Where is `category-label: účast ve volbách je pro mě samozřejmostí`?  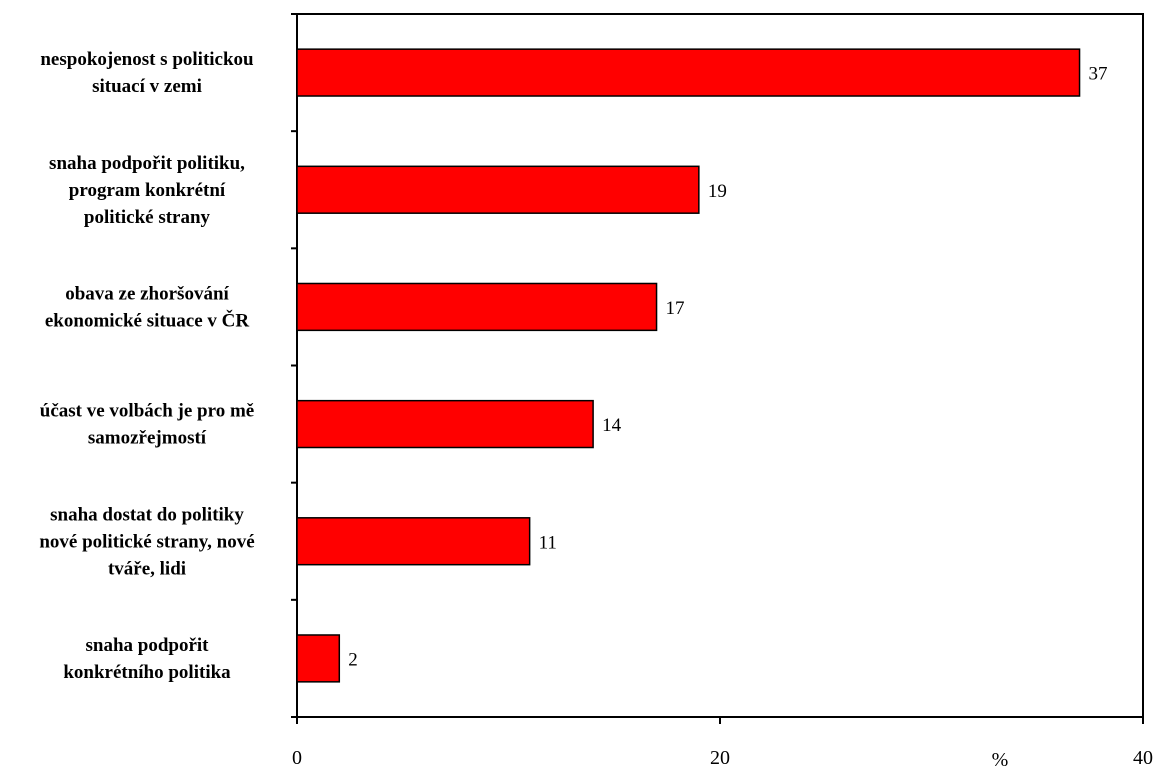
category-label: účast ve volbách je pro mě samozřejmostí is located at coordinates (147, 425).